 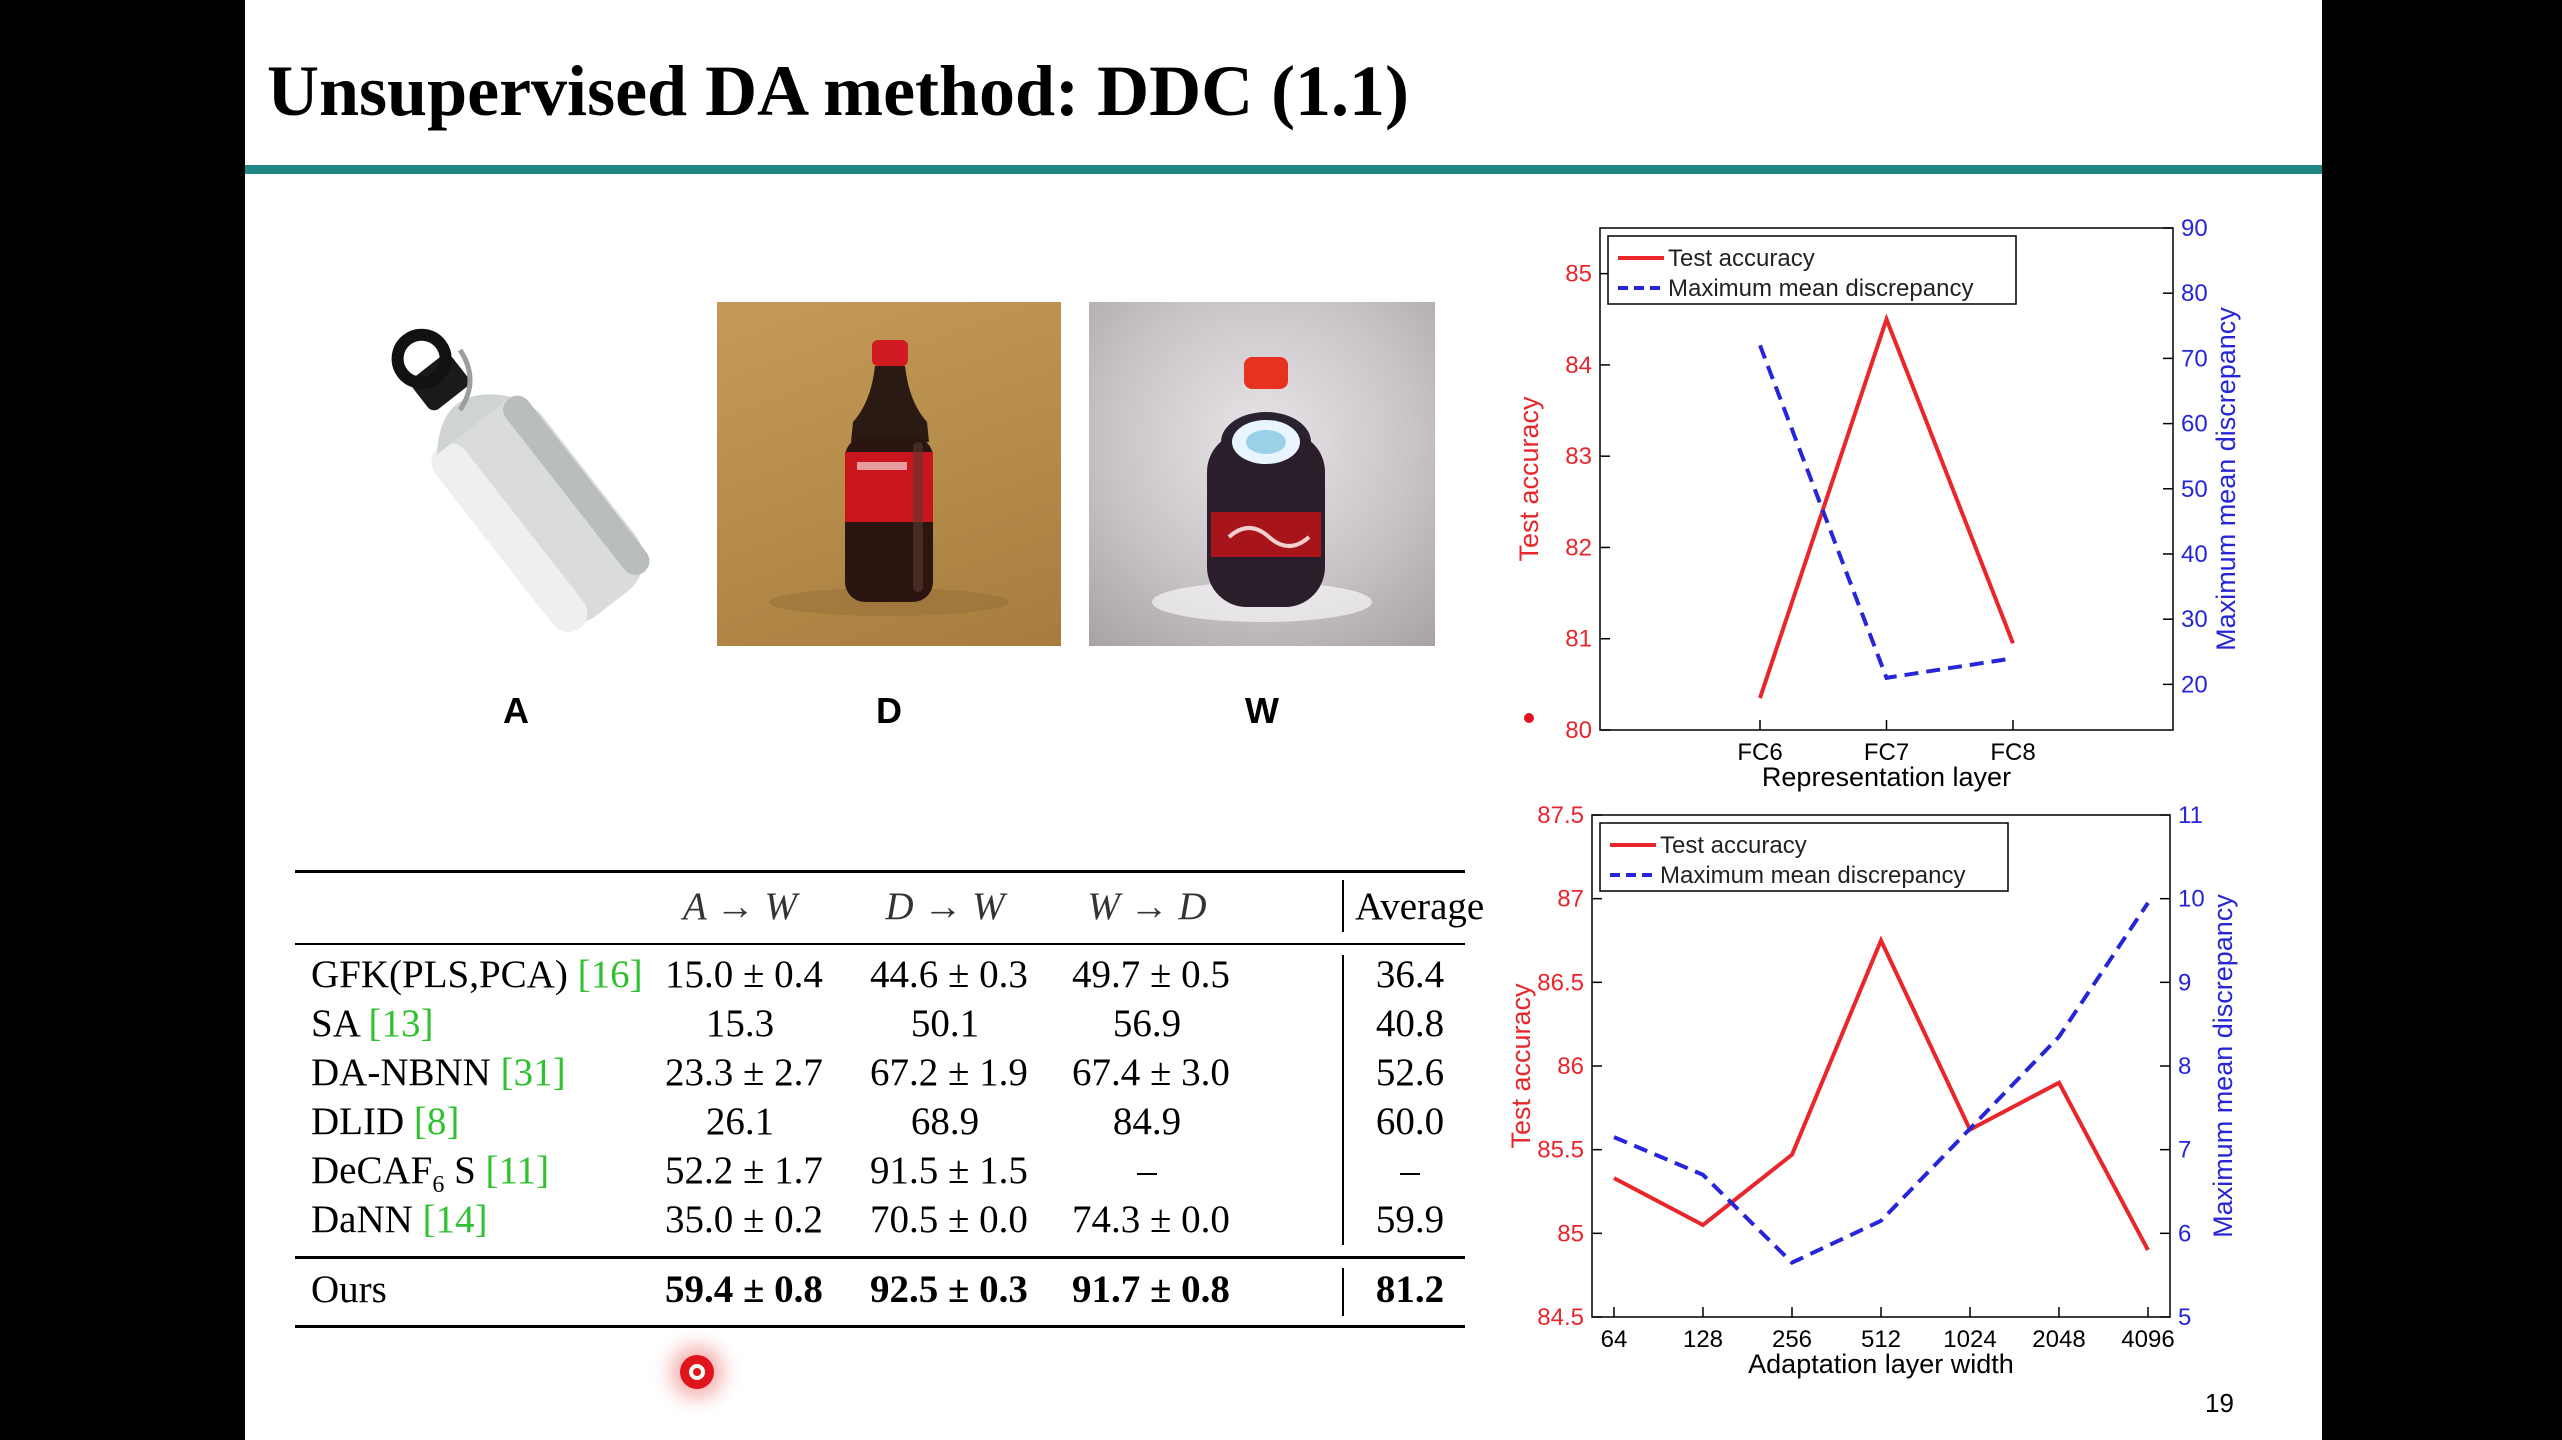 What do you see at coordinates (1881, 1339) in the screenshot?
I see `x-tick-label: 512` at bounding box center [1881, 1339].